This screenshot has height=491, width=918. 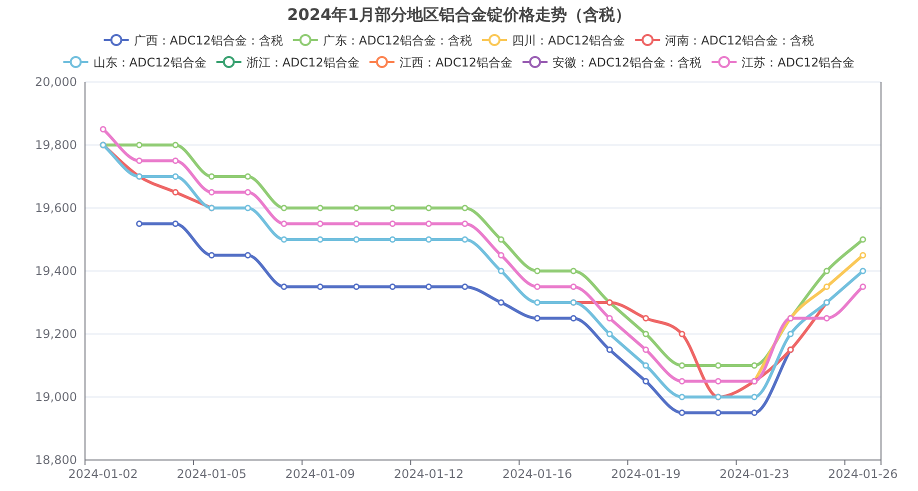 What do you see at coordinates (739, 41) in the screenshot?
I see `legend-label: 河南：ADC12铝合金：含税` at bounding box center [739, 41].